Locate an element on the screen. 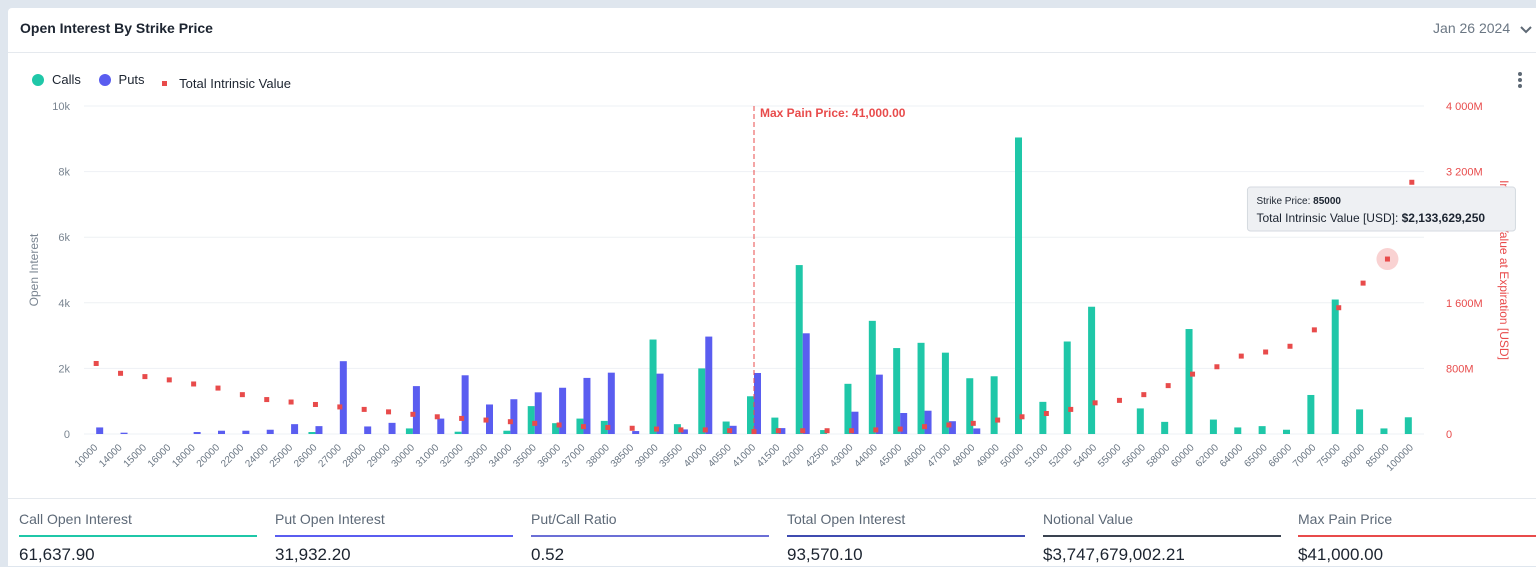  x-axis-tick: 42000 is located at coordinates (793, 456).